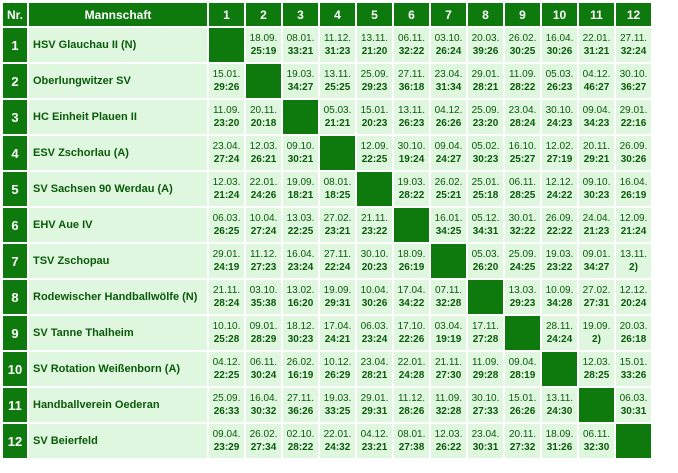 This screenshot has width=678, height=473. I want to click on match-score: 32:28, so click(448, 303).